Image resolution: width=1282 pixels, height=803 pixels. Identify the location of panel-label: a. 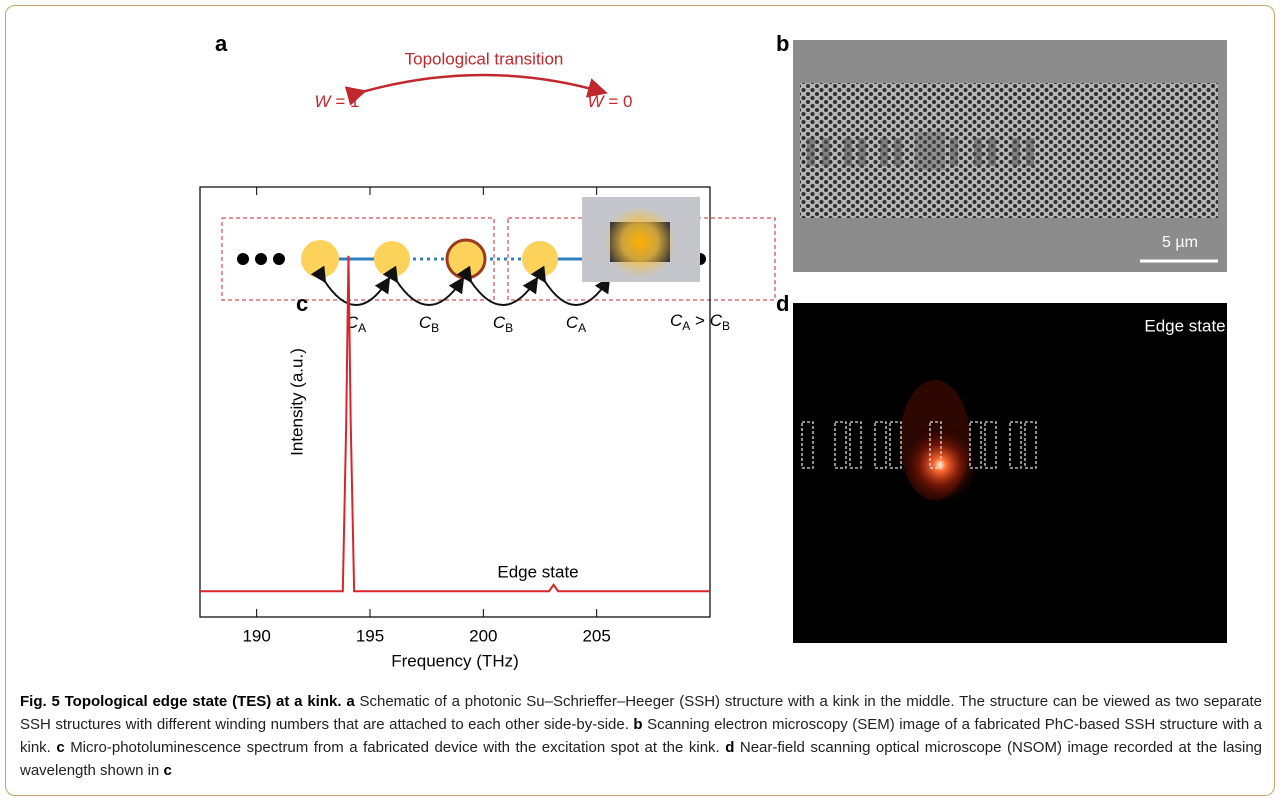
(221, 43).